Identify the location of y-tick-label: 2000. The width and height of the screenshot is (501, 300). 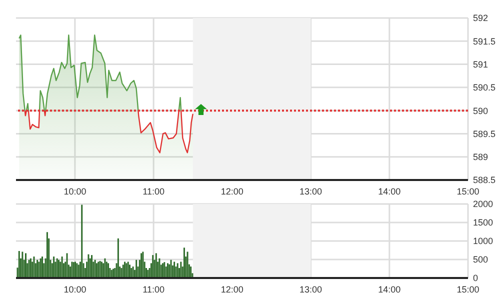
(483, 204).